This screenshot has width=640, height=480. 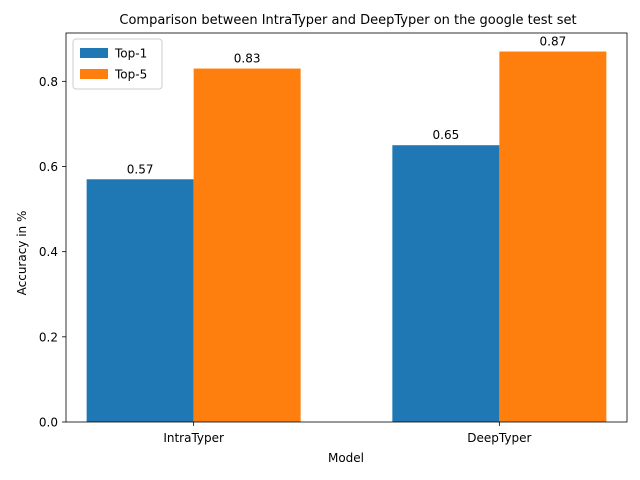 I want to click on x-tick-label: IntraTyper, so click(x=193, y=438).